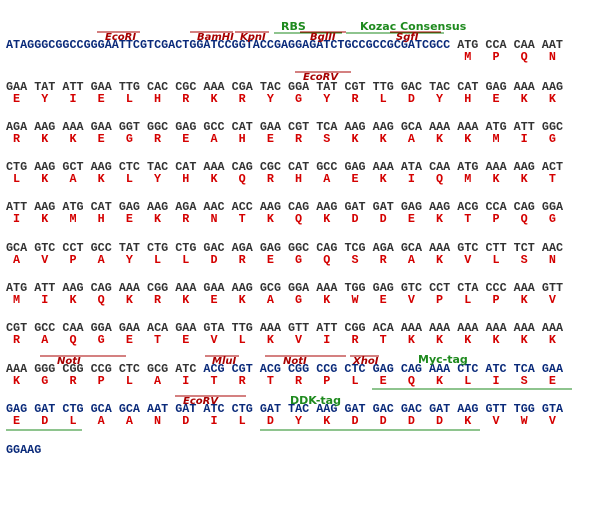 The image size is (600, 529). What do you see at coordinates (101, 369) in the screenshot?
I see `dna-sequence: AAA GGG CGG CCG CTC GCG ATC` at bounding box center [101, 369].